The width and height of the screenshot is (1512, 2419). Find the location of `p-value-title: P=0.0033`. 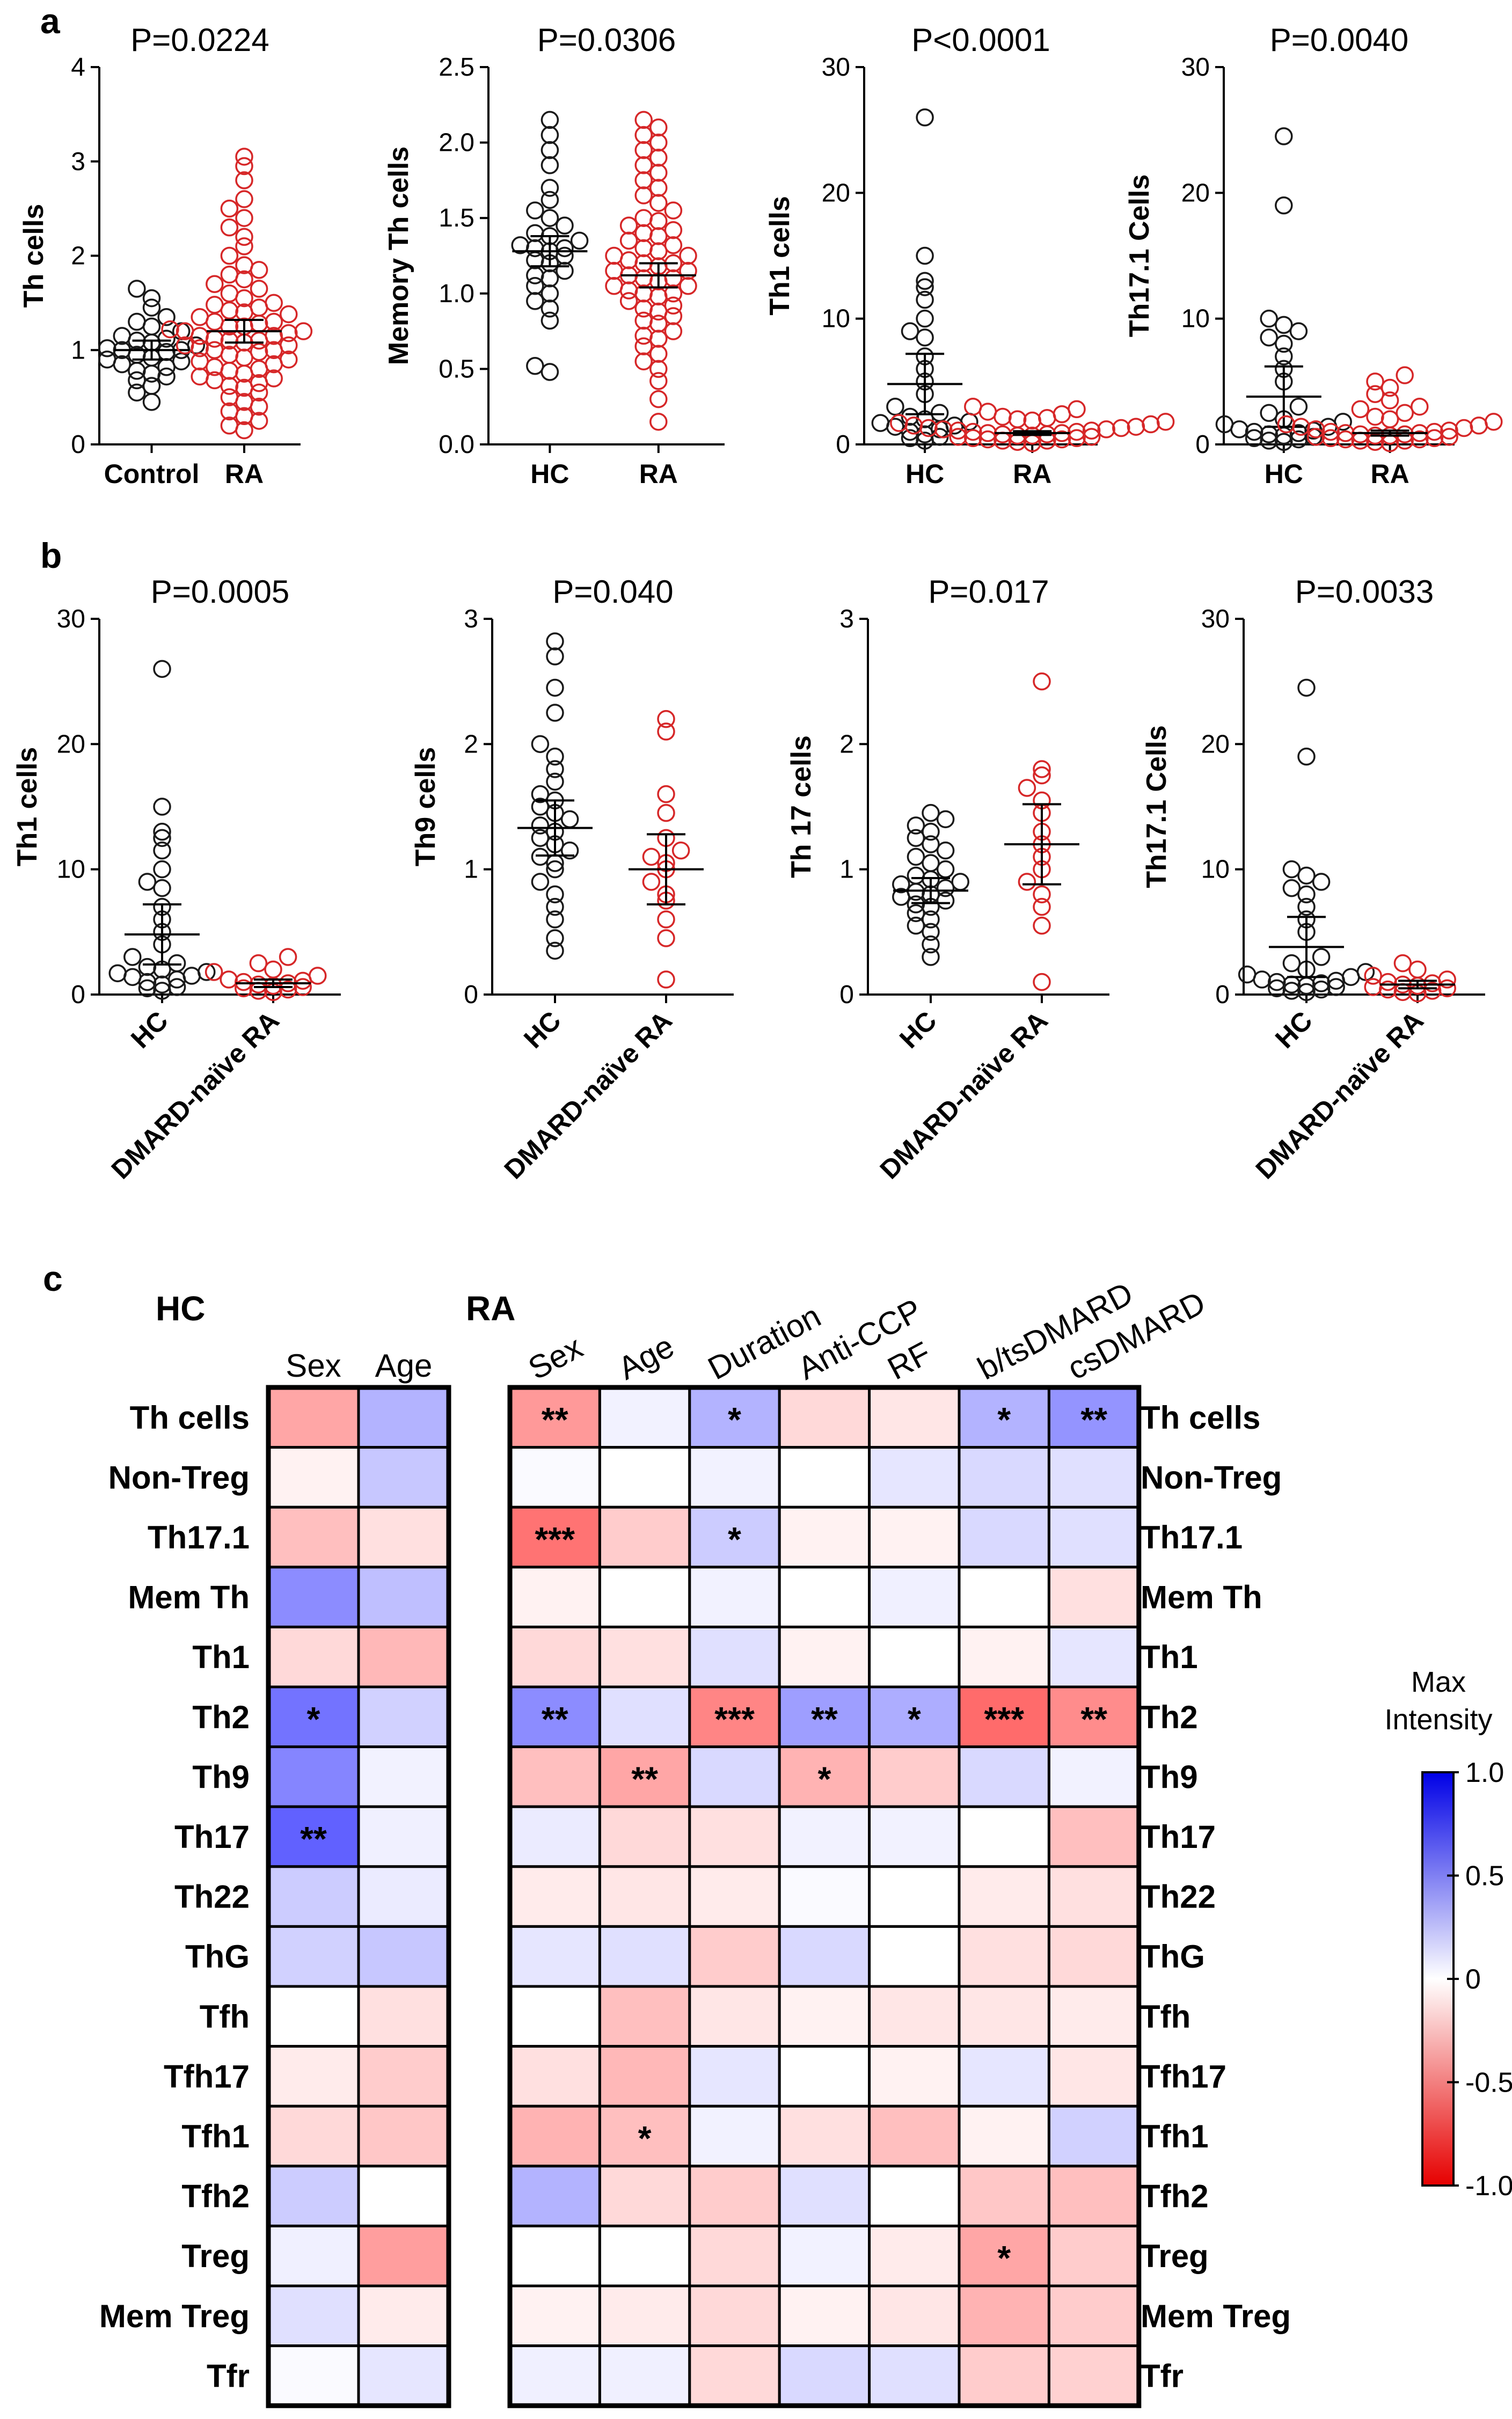

p-value-title: P=0.0033 is located at coordinates (1364, 592).